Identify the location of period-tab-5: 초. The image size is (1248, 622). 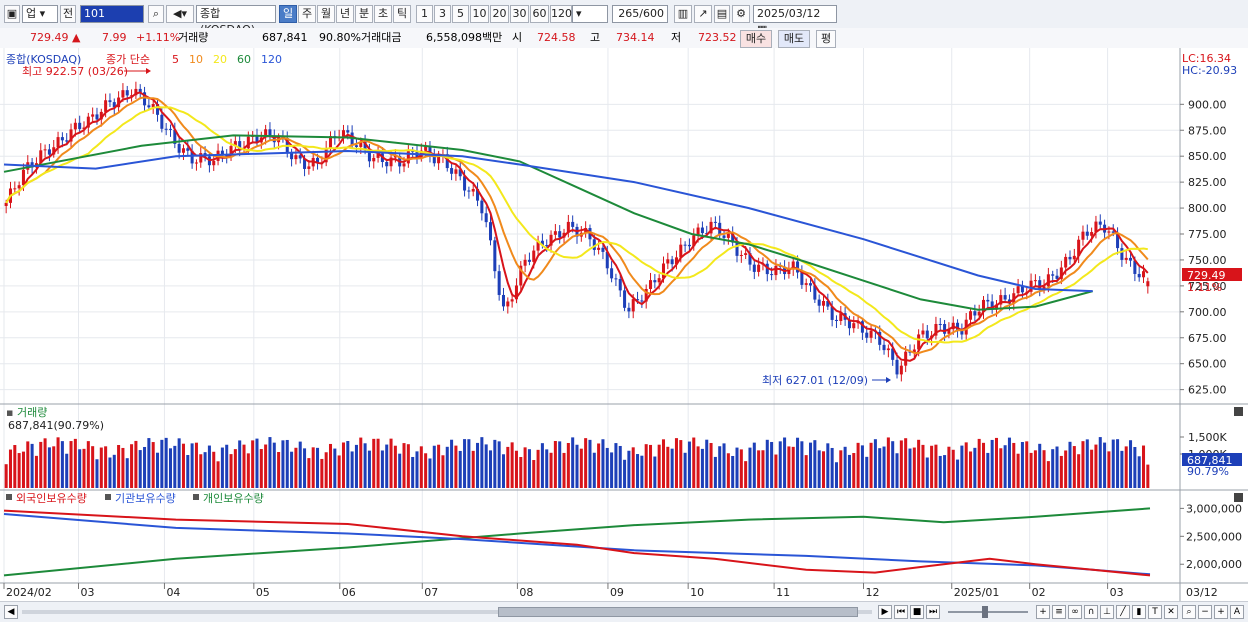
(383, 14).